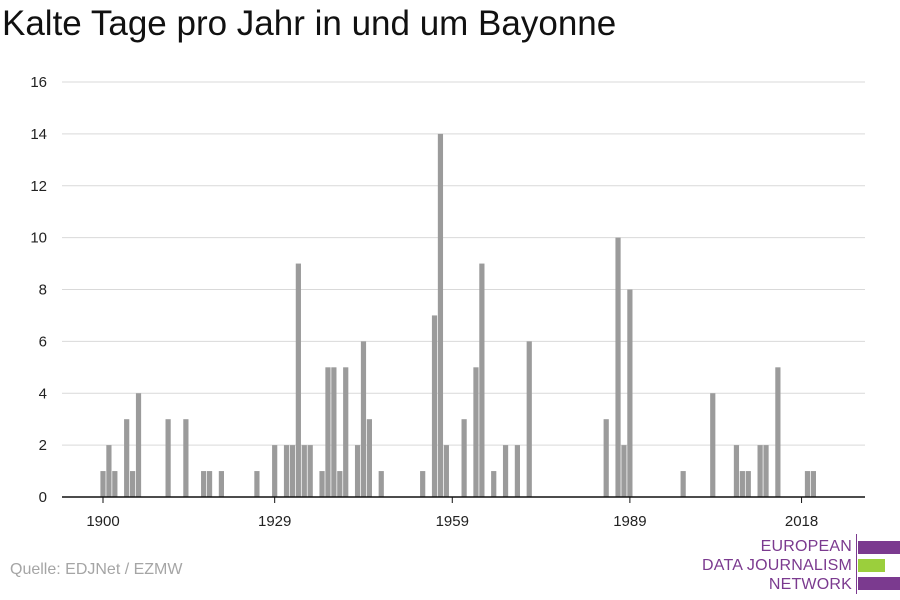  I want to click on y-tick-label: 8, so click(43, 290).